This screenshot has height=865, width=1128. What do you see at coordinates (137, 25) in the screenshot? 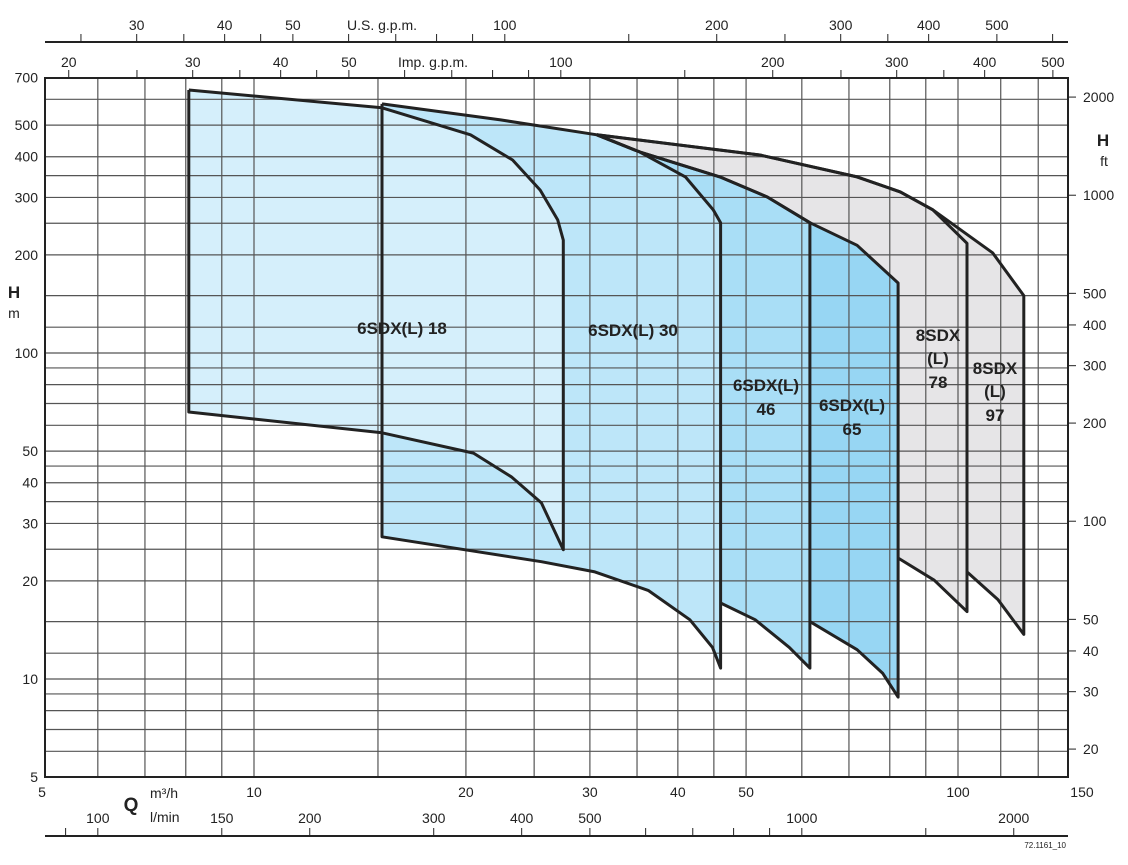
I see `us-gpm-tick-label: 30` at bounding box center [137, 25].